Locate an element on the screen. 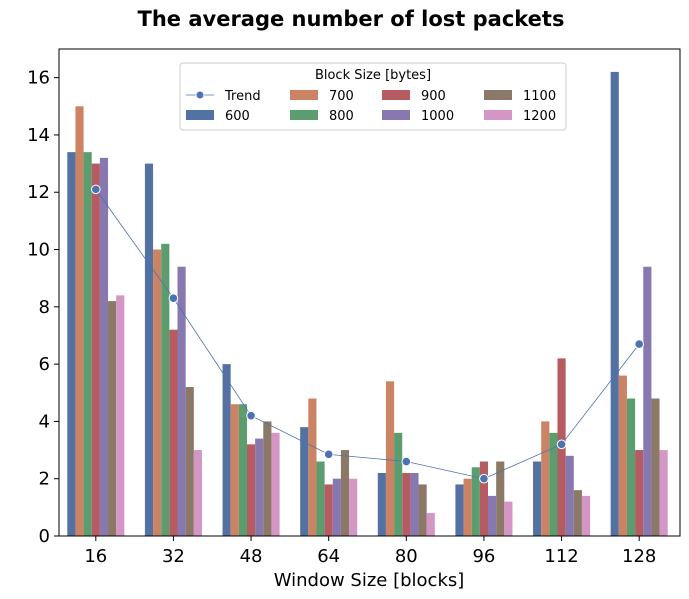 This screenshot has width=689, height=599. x-tick-label-64: 64 is located at coordinates (328, 556).